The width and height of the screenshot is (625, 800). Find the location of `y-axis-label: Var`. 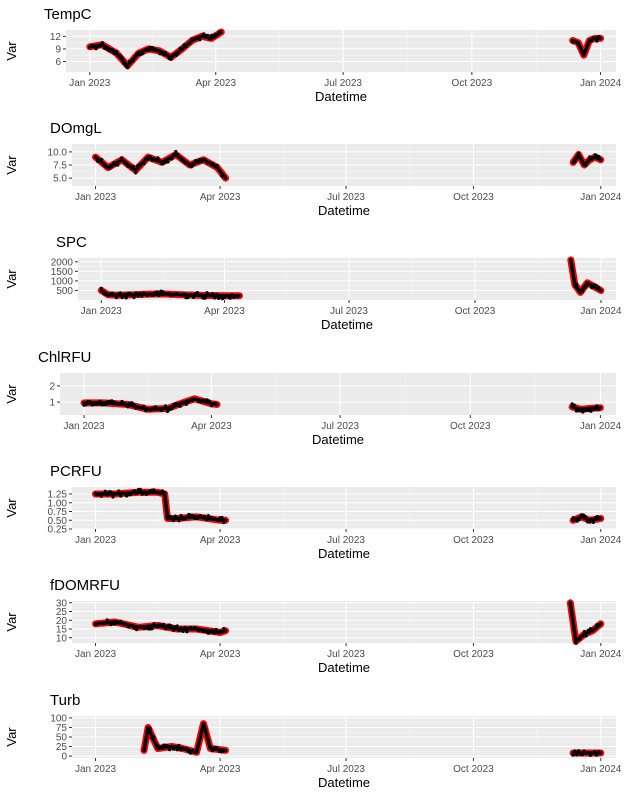

y-axis-label: Var is located at coordinates (11, 165).